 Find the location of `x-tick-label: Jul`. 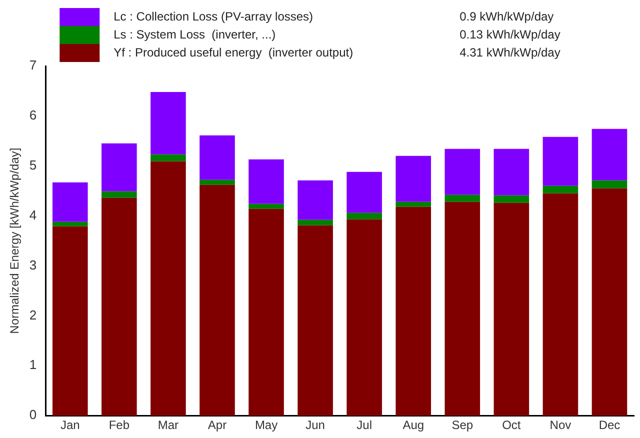

x-tick-label: Jul is located at coordinates (364, 425).